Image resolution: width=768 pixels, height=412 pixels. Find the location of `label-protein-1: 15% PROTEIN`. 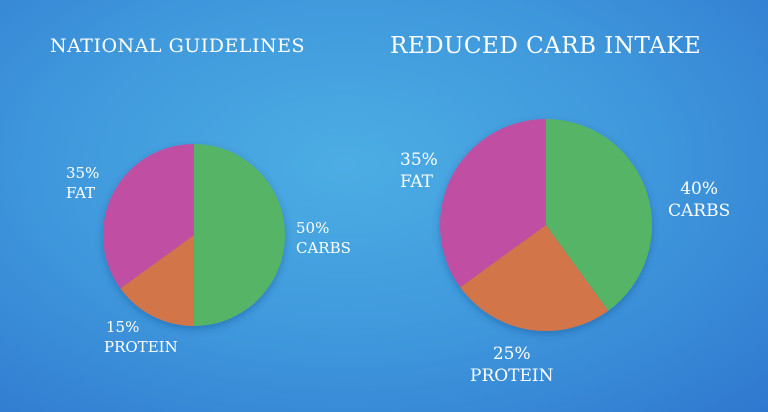

label-protein-1: 15% PROTEIN is located at coordinates (141, 337).